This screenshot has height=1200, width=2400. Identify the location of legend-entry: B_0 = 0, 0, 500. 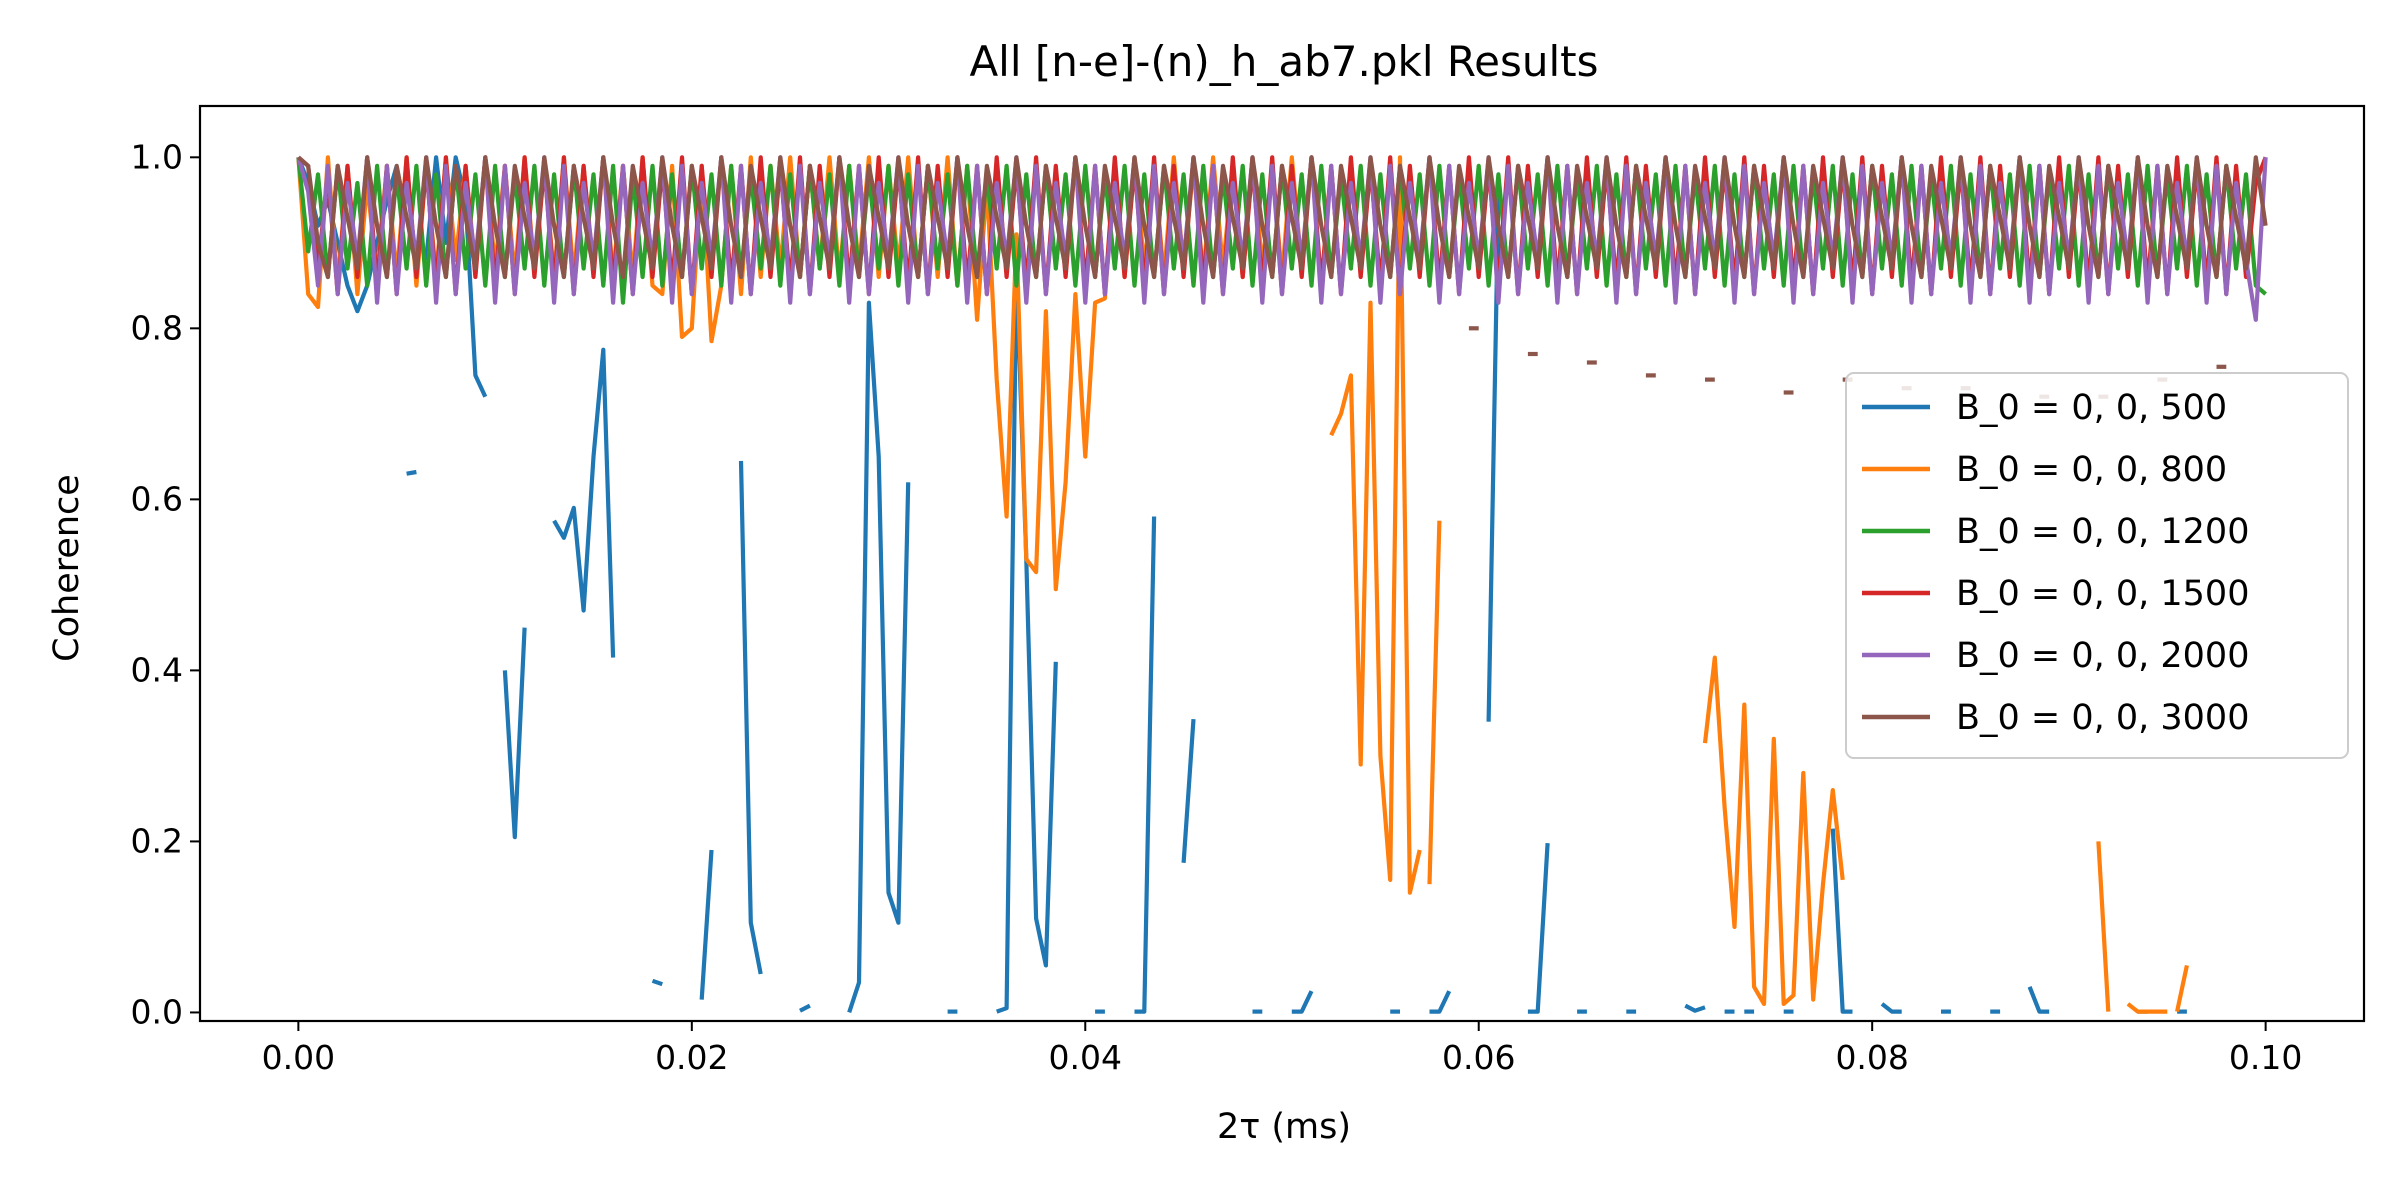
(2044, 408).